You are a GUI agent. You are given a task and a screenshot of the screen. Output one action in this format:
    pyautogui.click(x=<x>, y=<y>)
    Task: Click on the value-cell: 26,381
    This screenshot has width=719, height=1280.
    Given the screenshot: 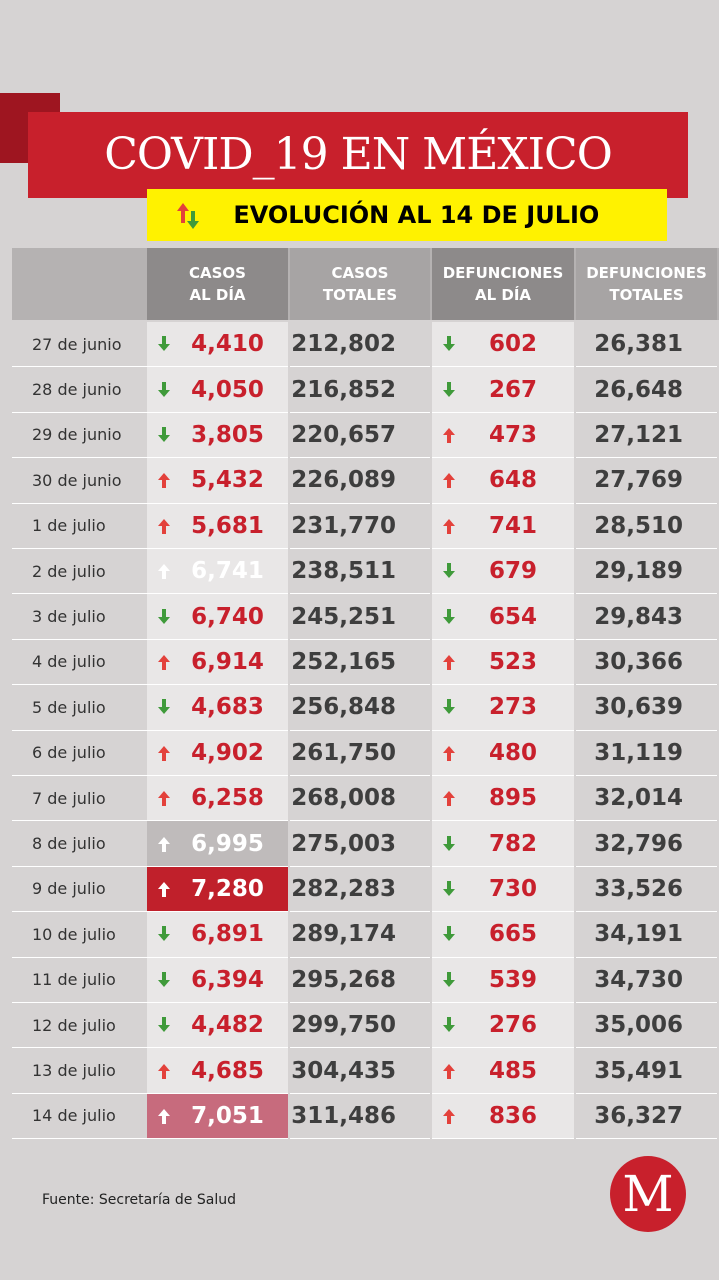 What is the action you would take?
    pyautogui.click(x=646, y=345)
    